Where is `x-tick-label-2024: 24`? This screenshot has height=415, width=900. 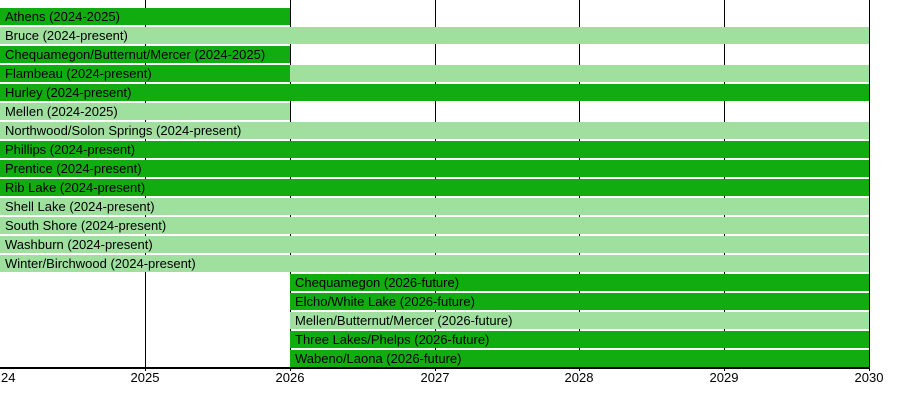 x-tick-label-2024: 24 is located at coordinates (8, 377).